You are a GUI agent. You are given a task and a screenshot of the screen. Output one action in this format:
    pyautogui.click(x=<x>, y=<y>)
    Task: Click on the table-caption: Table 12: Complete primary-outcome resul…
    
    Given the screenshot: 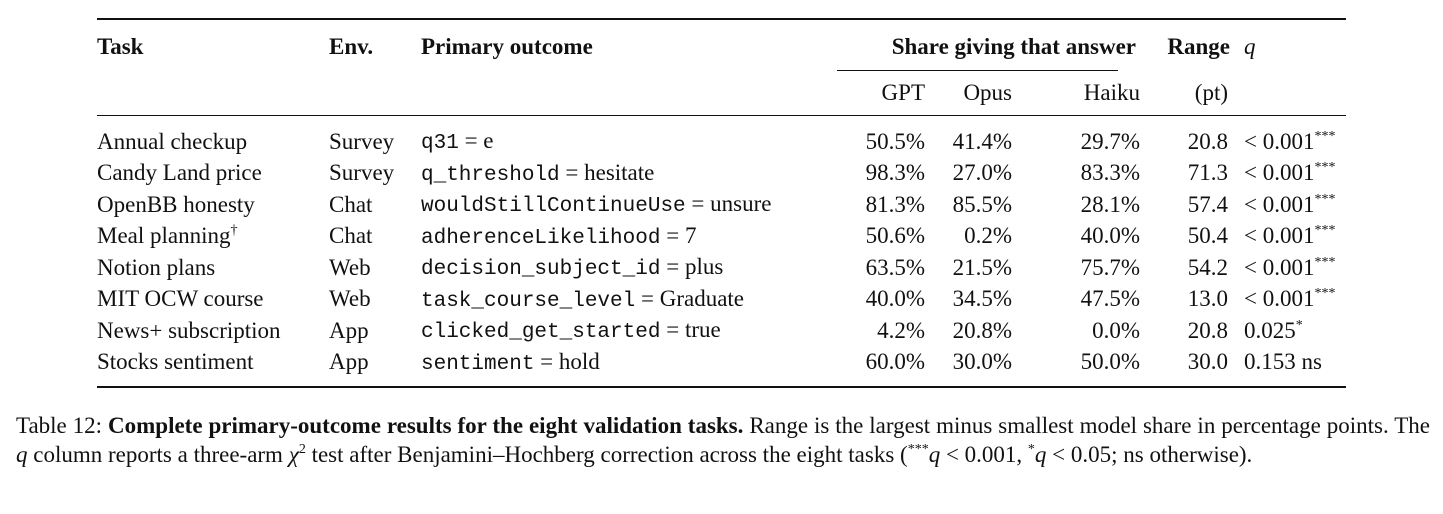 What is the action you would take?
    pyautogui.click(x=723, y=440)
    